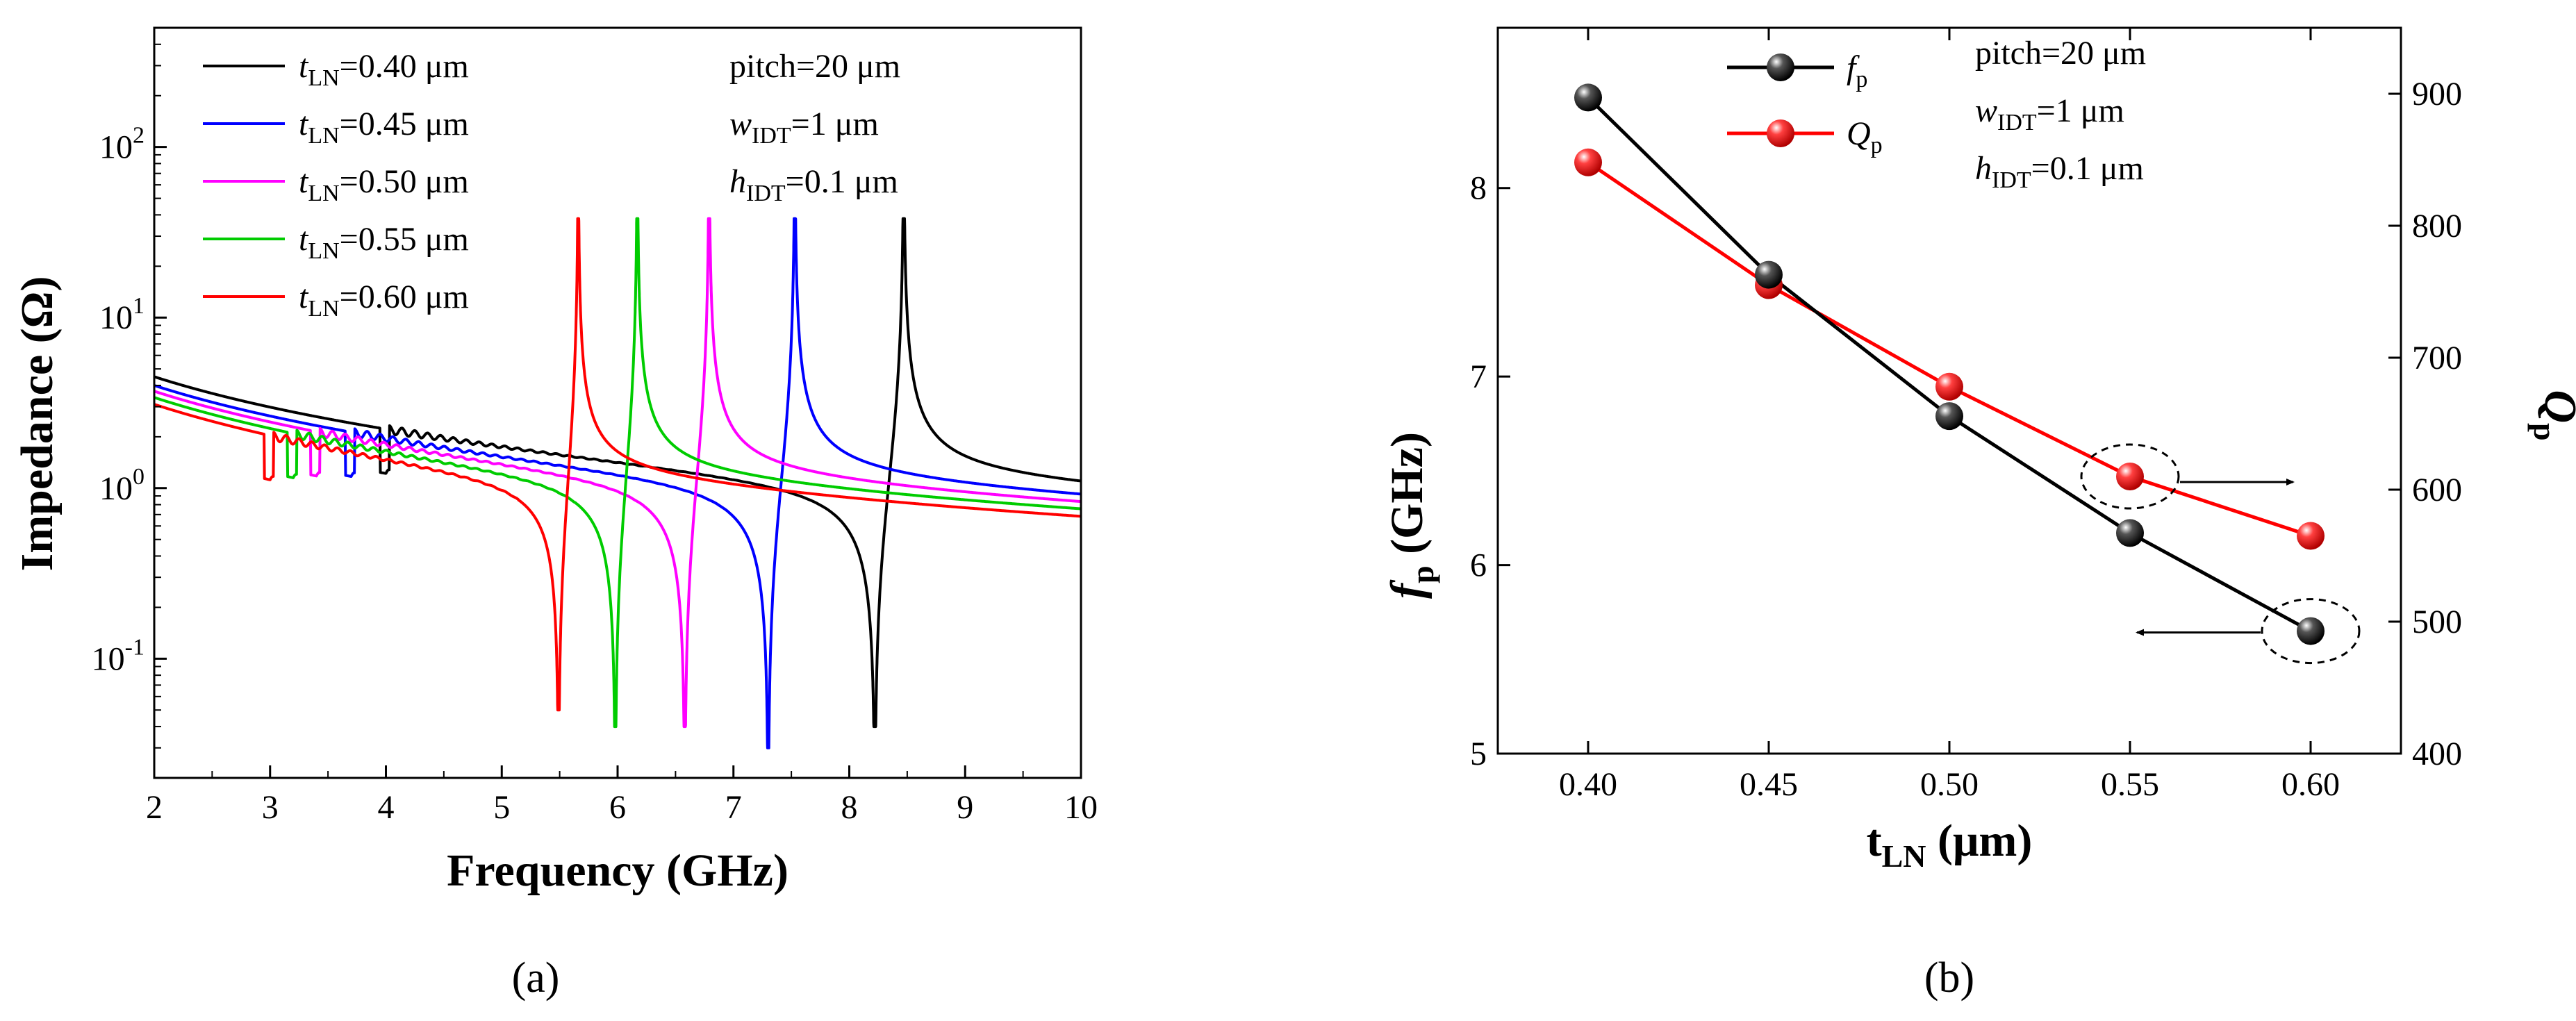 The image size is (2576, 1021). What do you see at coordinates (386, 807) in the screenshot?
I see `x-tick-label: 4` at bounding box center [386, 807].